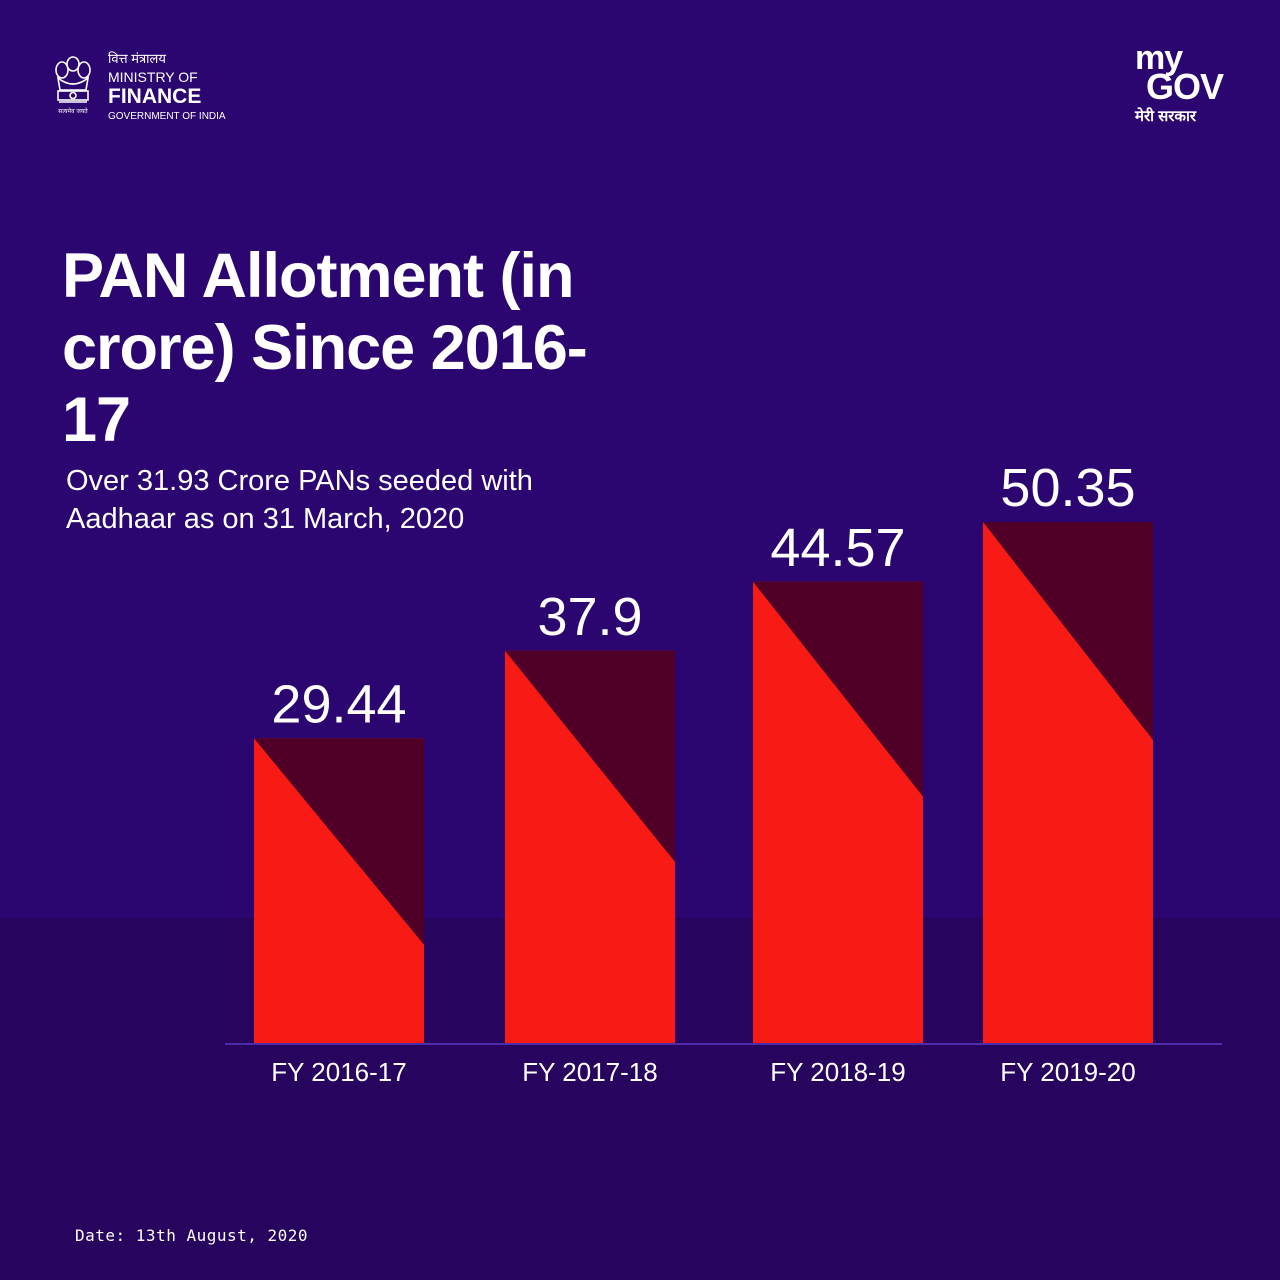 Image resolution: width=1280 pixels, height=1280 pixels. What do you see at coordinates (589, 617) in the screenshot?
I see `value-label: 37.9` at bounding box center [589, 617].